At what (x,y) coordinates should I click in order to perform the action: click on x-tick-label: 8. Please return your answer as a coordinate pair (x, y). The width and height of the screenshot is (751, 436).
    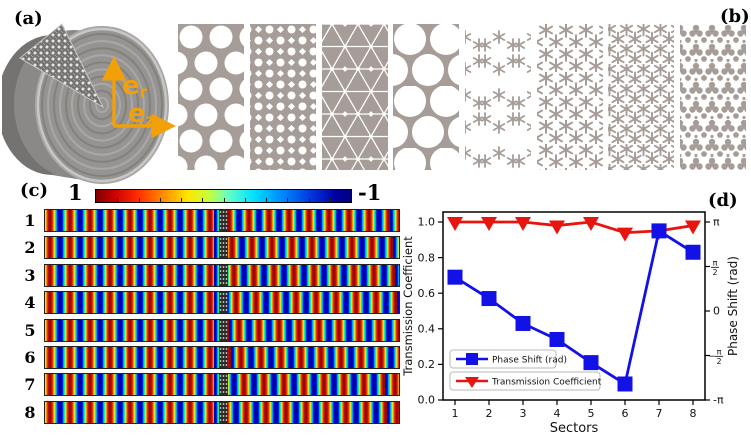
    Looking at the image, I should click on (693, 413).